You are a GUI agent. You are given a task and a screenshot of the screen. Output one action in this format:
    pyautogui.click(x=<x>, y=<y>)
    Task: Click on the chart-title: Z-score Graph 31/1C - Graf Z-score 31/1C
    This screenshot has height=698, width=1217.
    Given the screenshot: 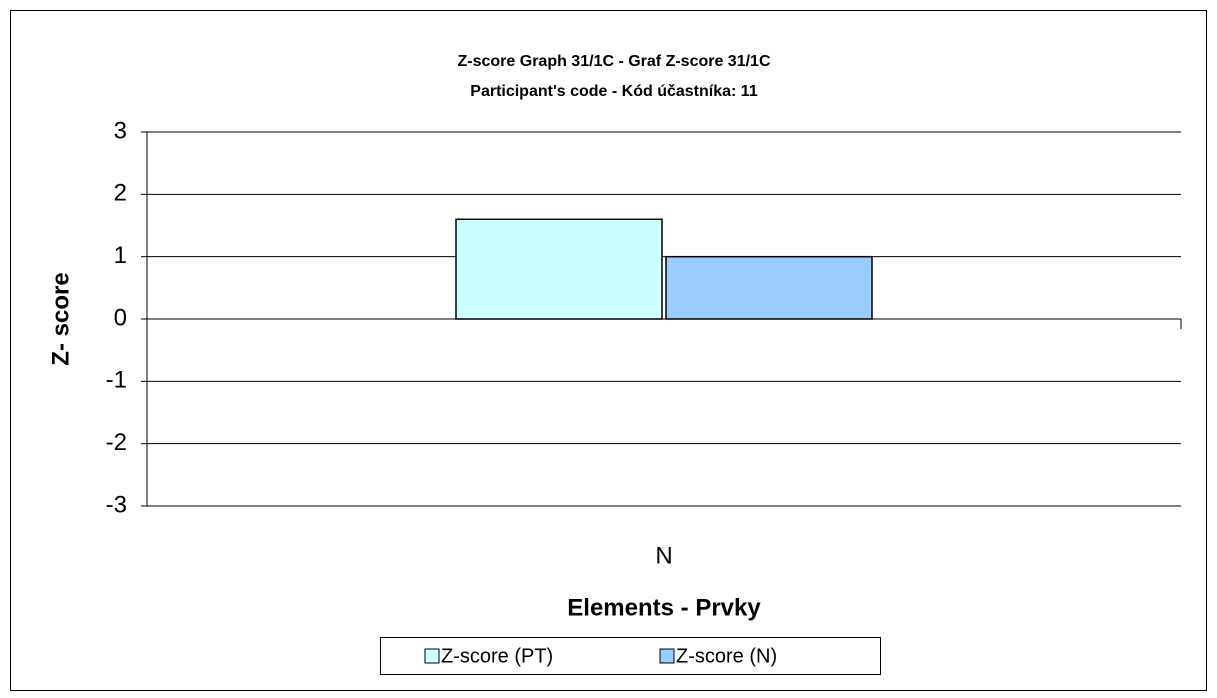 What is the action you would take?
    pyautogui.click(x=614, y=61)
    